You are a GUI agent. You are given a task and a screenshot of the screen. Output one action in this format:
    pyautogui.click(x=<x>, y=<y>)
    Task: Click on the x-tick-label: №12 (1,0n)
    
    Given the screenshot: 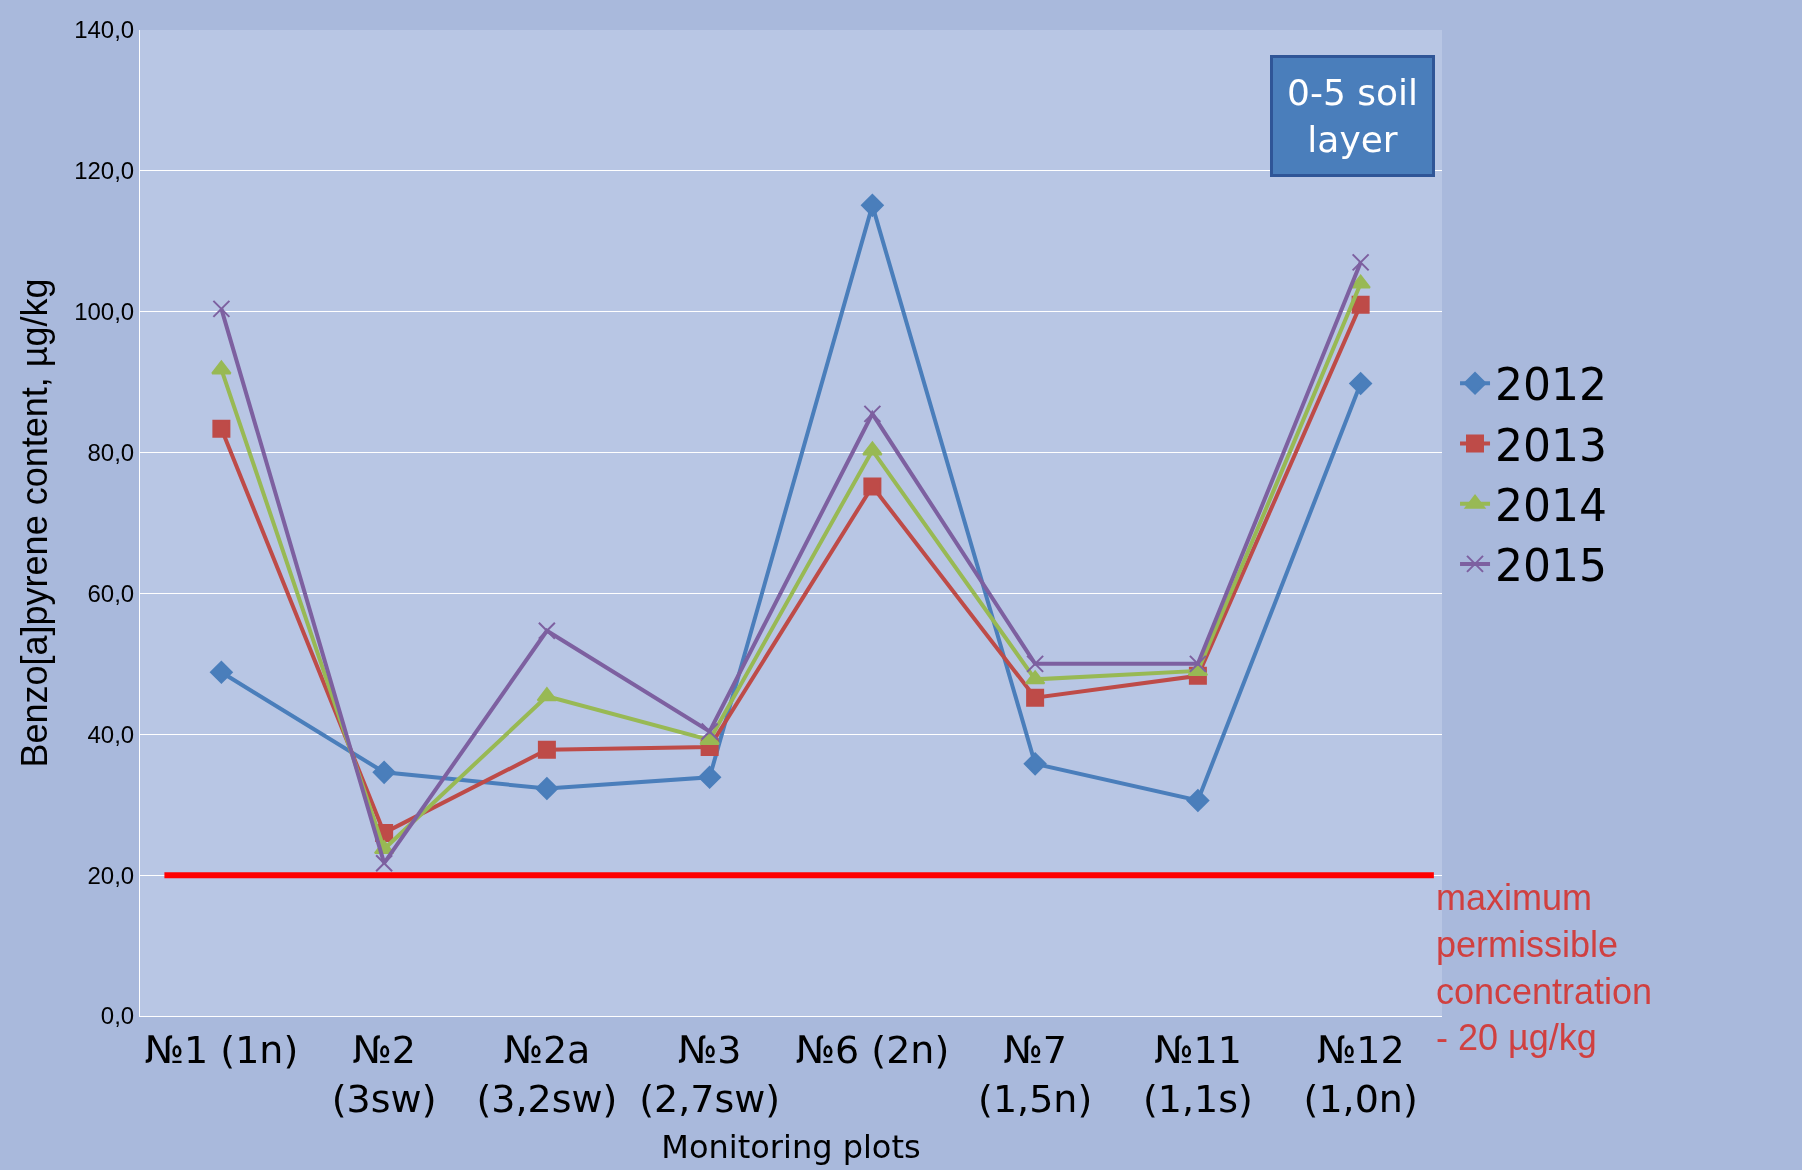 What is the action you would take?
    pyautogui.click(x=1360, y=1074)
    